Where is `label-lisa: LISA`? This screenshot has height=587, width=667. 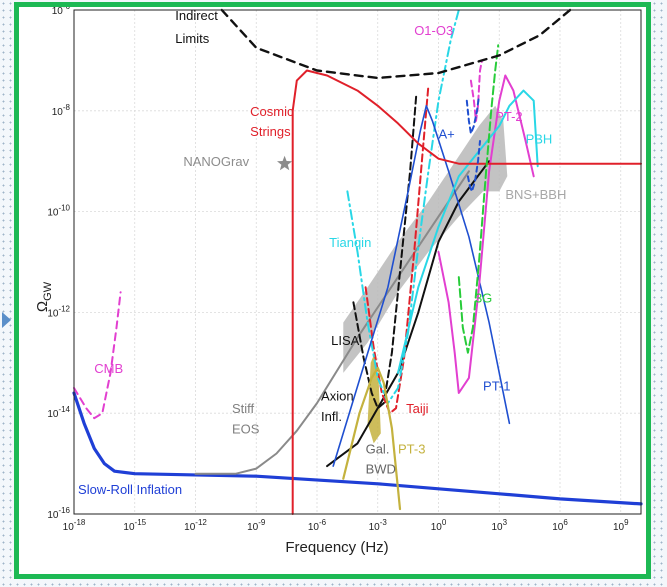 label-lisa: LISA is located at coordinates (345, 340).